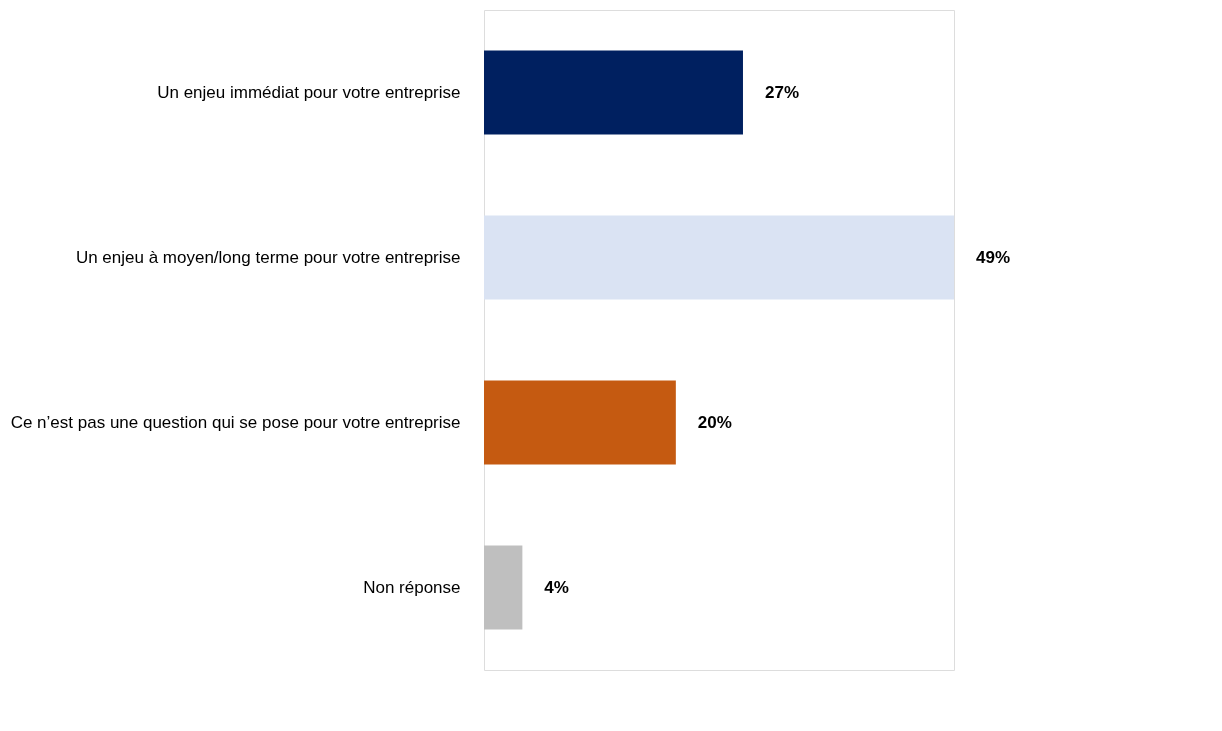 The width and height of the screenshot is (1222, 731). What do you see at coordinates (556, 587) in the screenshot?
I see `data-label: 4%` at bounding box center [556, 587].